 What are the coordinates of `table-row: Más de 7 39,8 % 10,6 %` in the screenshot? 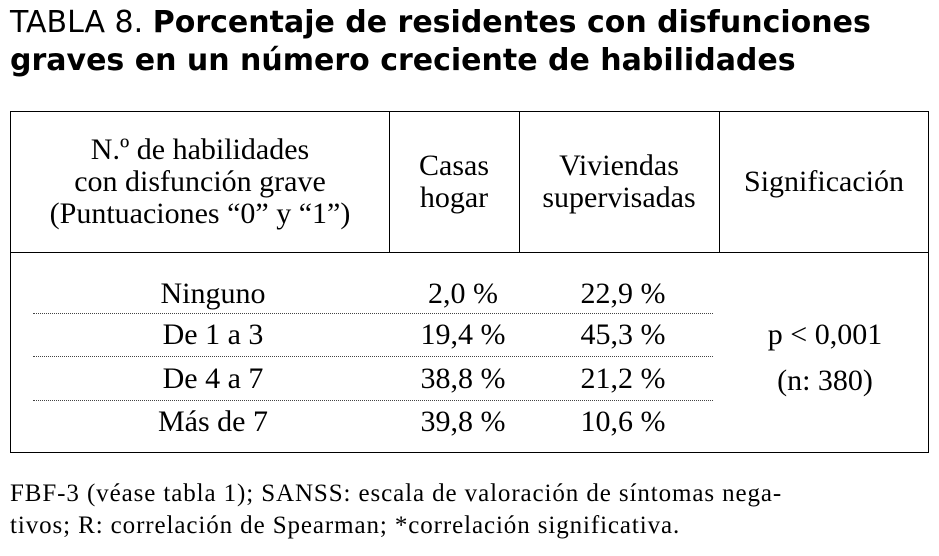 It's located at (373, 422).